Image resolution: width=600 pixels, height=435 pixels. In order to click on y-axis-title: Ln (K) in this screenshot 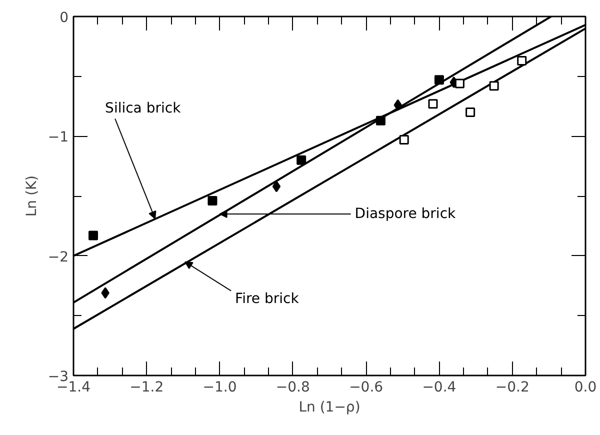, I will do `click(32, 196)`.